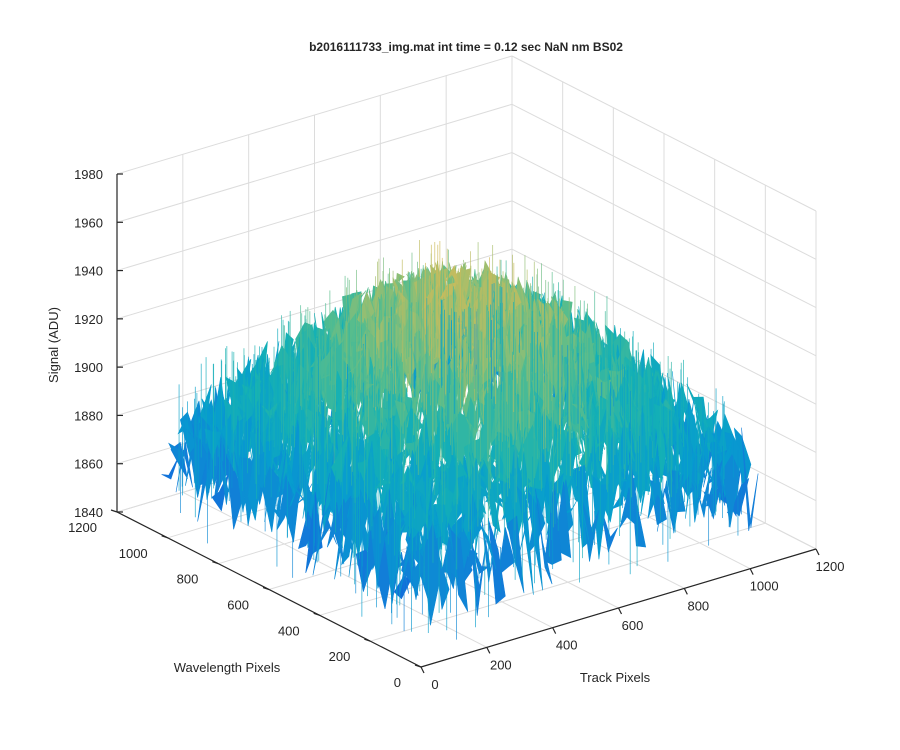  Describe the element at coordinates (397, 682) in the screenshot. I see `y-tick-label: 0` at that location.